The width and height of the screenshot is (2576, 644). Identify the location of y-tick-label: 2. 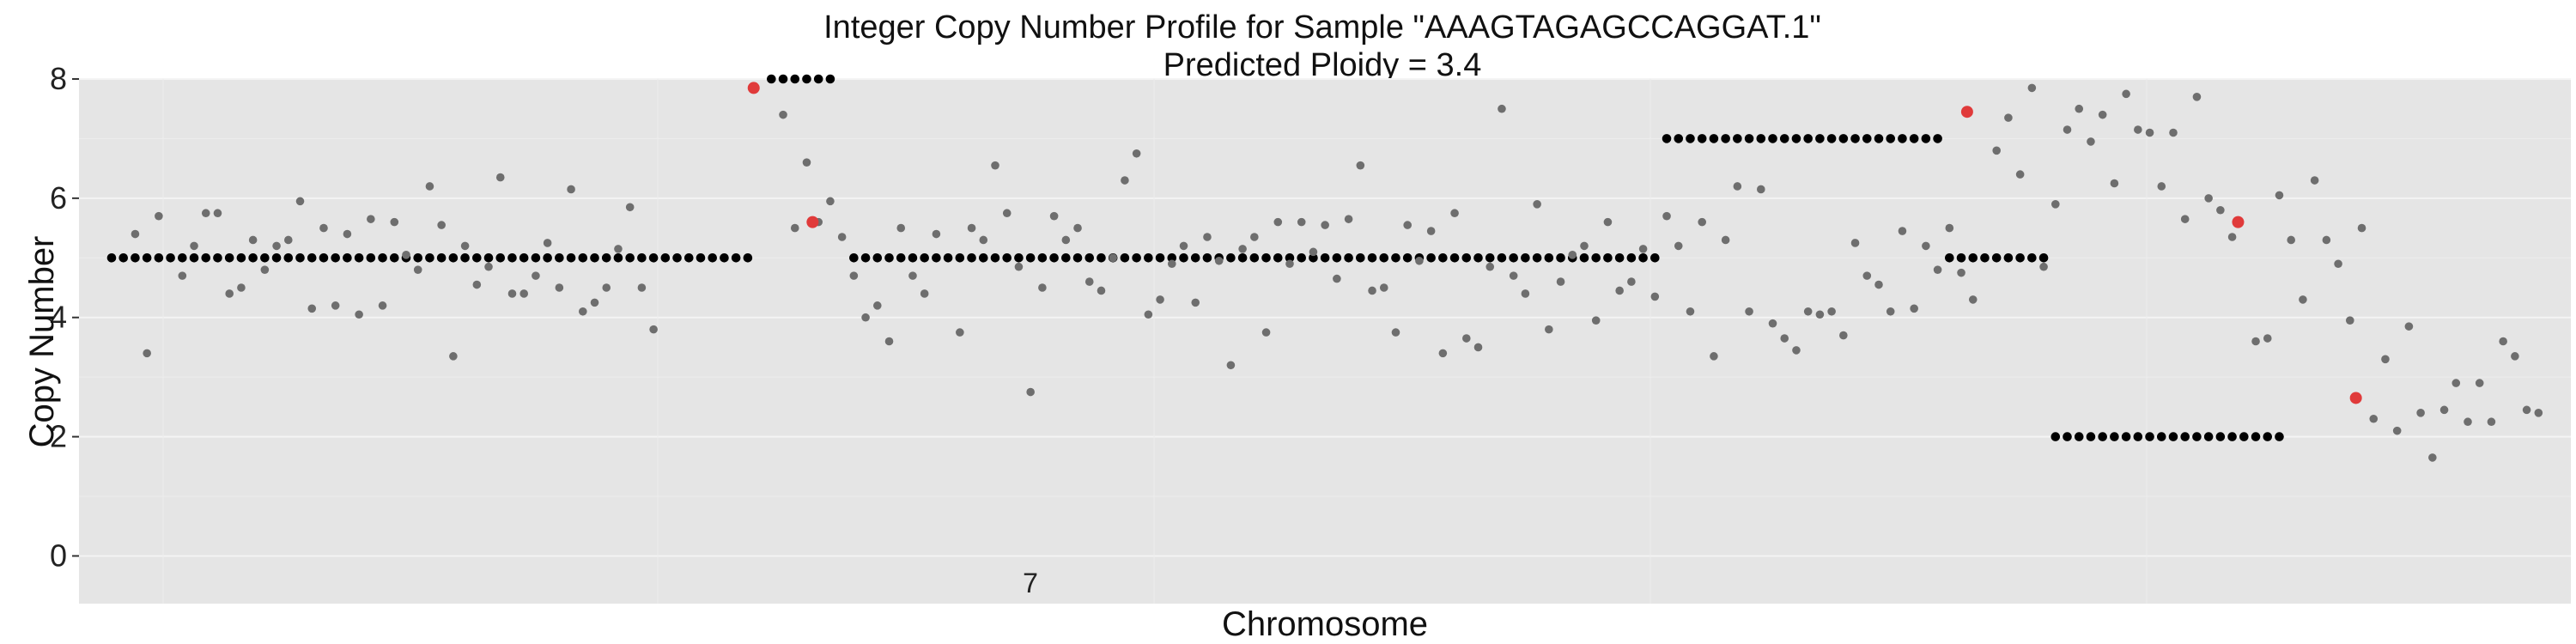
(59, 436).